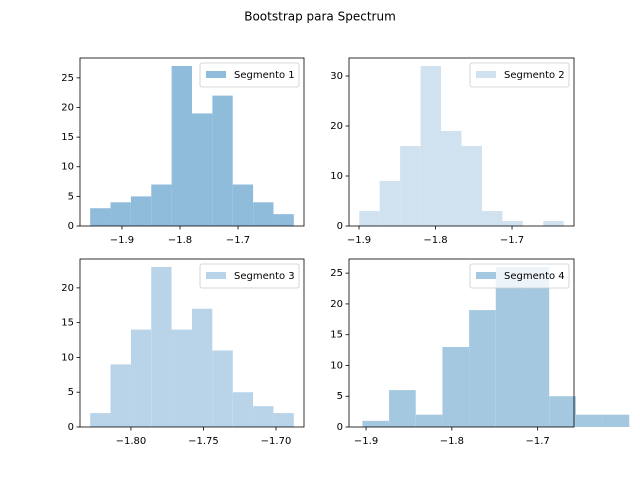 The width and height of the screenshot is (640, 480). What do you see at coordinates (320, 17) in the screenshot?
I see `figure-title: Bootstrap para Spectrum` at bounding box center [320, 17].